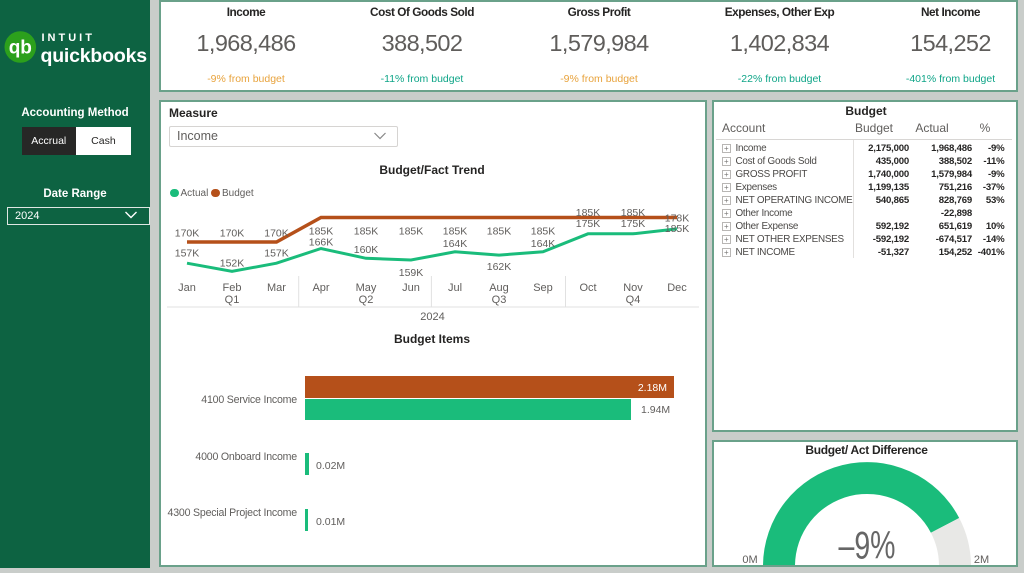 The image size is (1024, 573). Describe the element at coordinates (232, 288) in the screenshot. I see `svg-text: Feb` at that location.